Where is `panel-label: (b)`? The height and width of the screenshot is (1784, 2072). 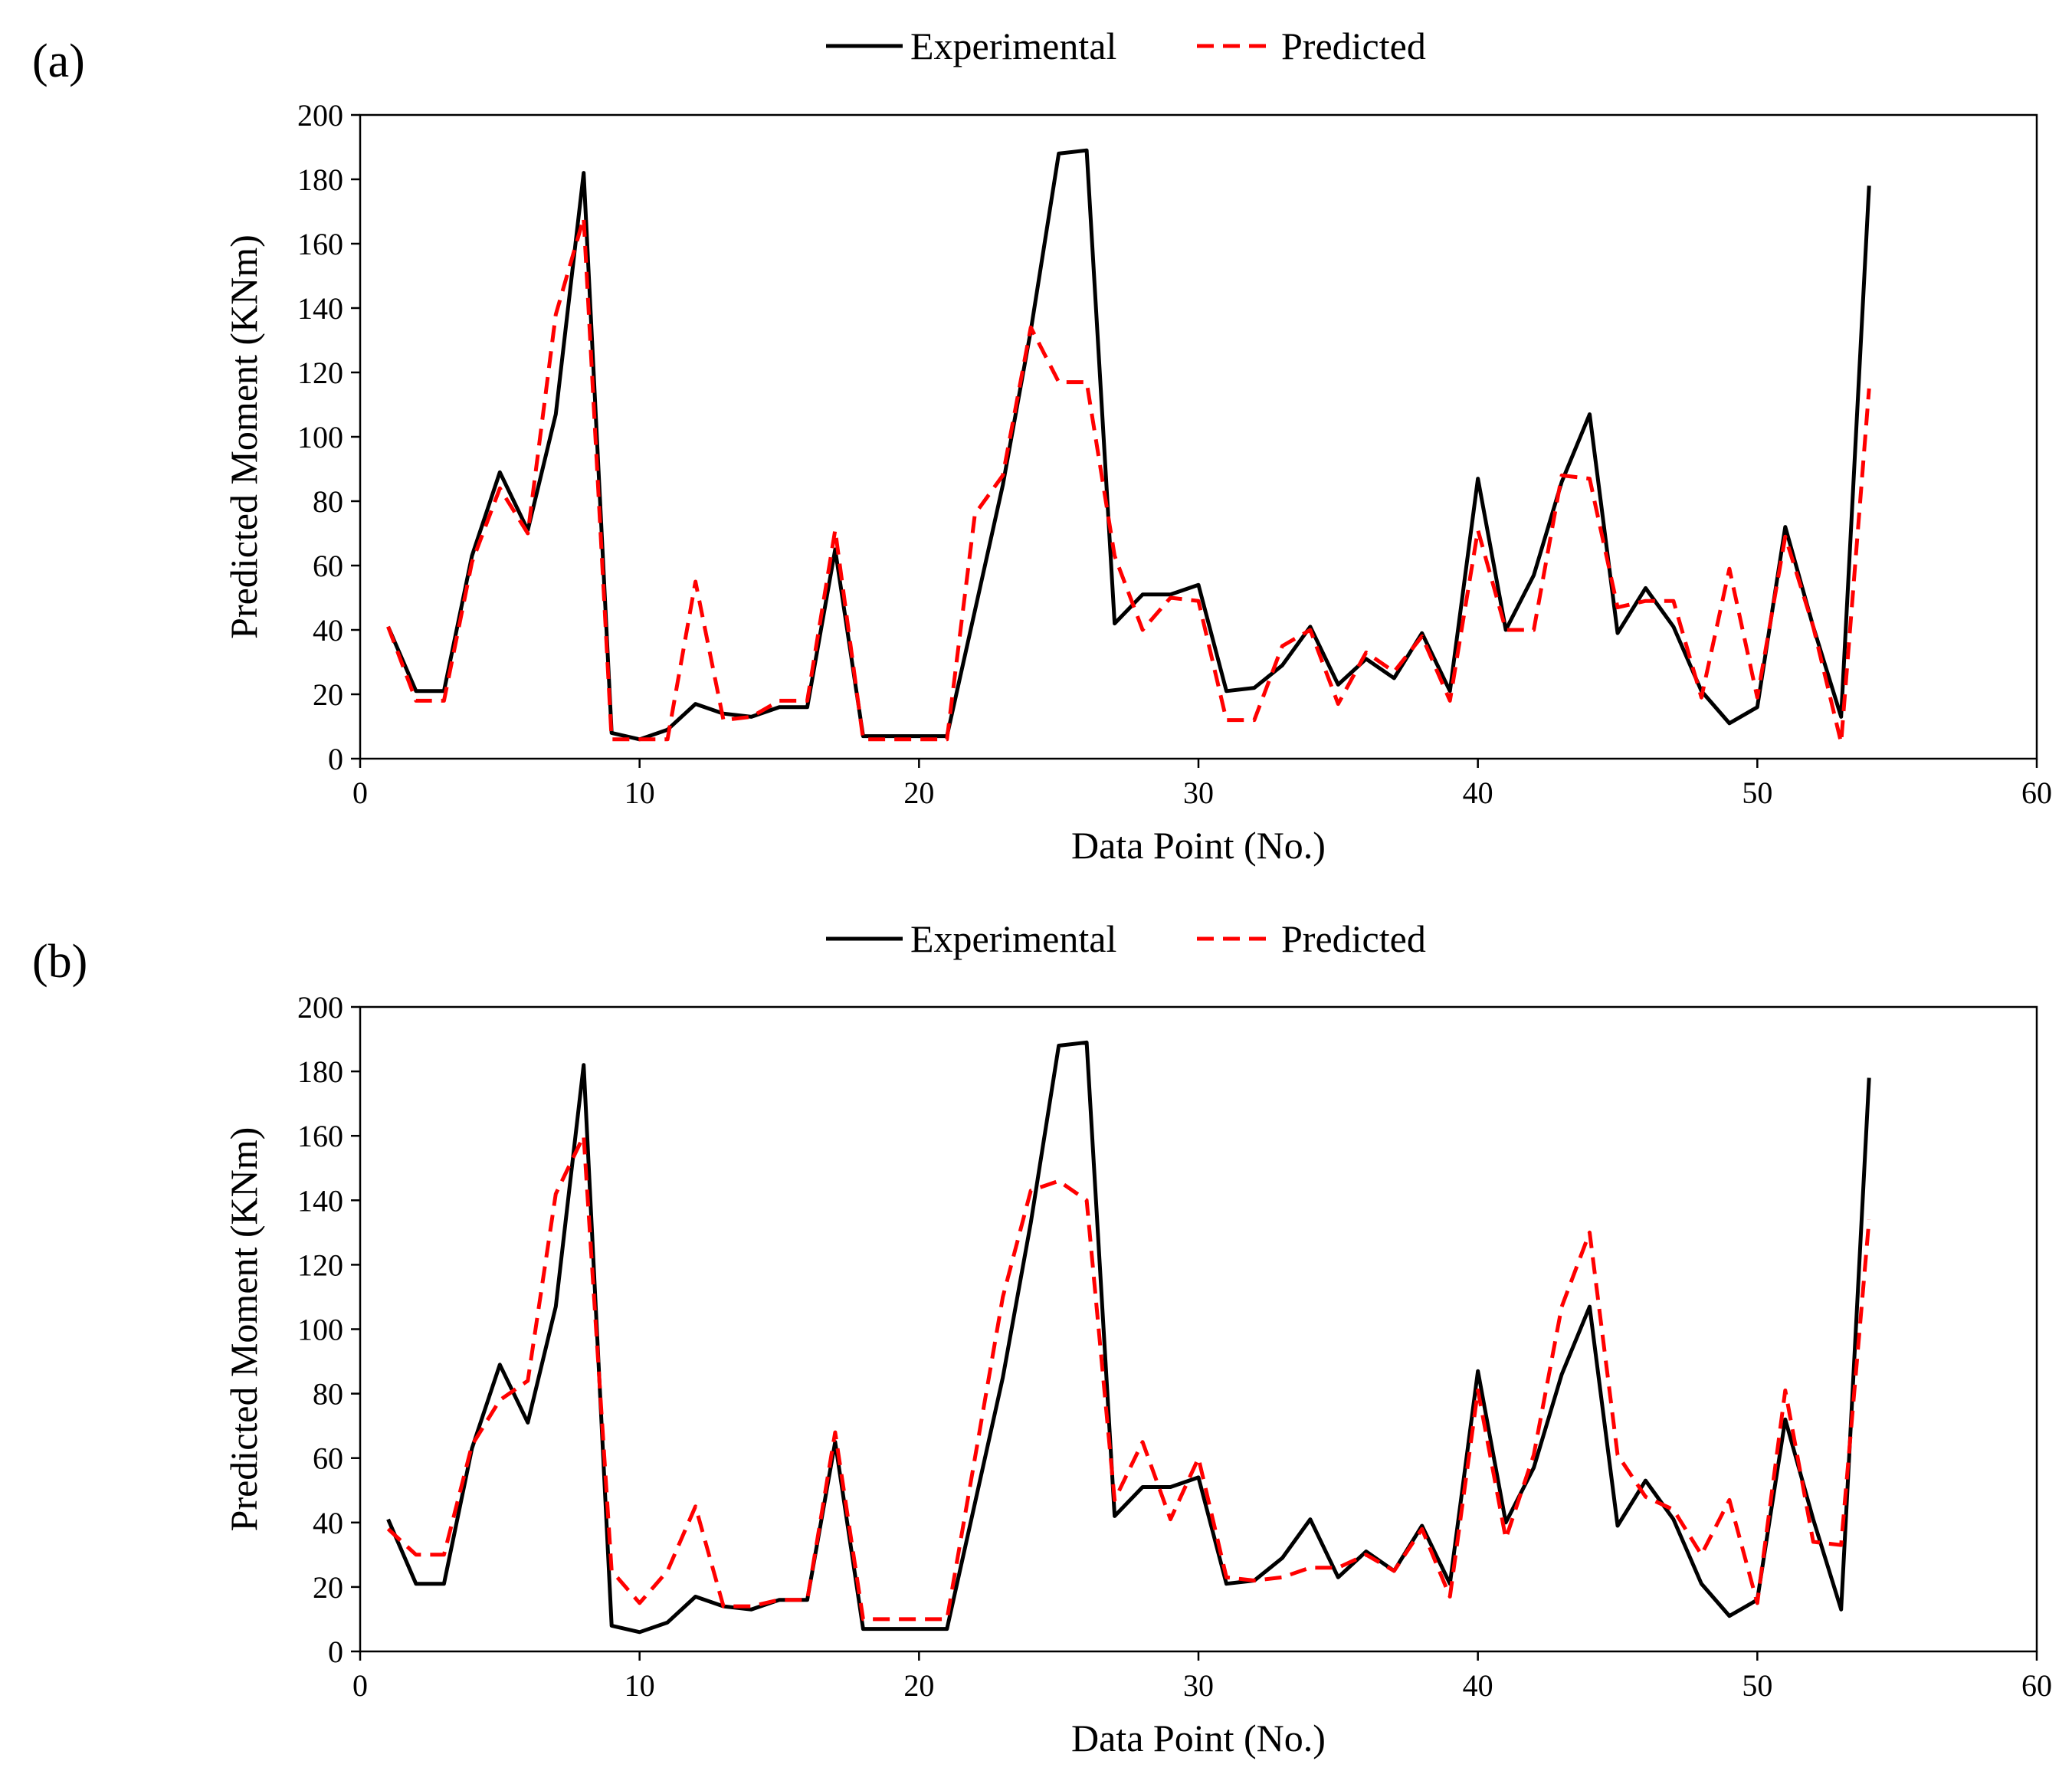 panel-label: (b) is located at coordinates (59, 962).